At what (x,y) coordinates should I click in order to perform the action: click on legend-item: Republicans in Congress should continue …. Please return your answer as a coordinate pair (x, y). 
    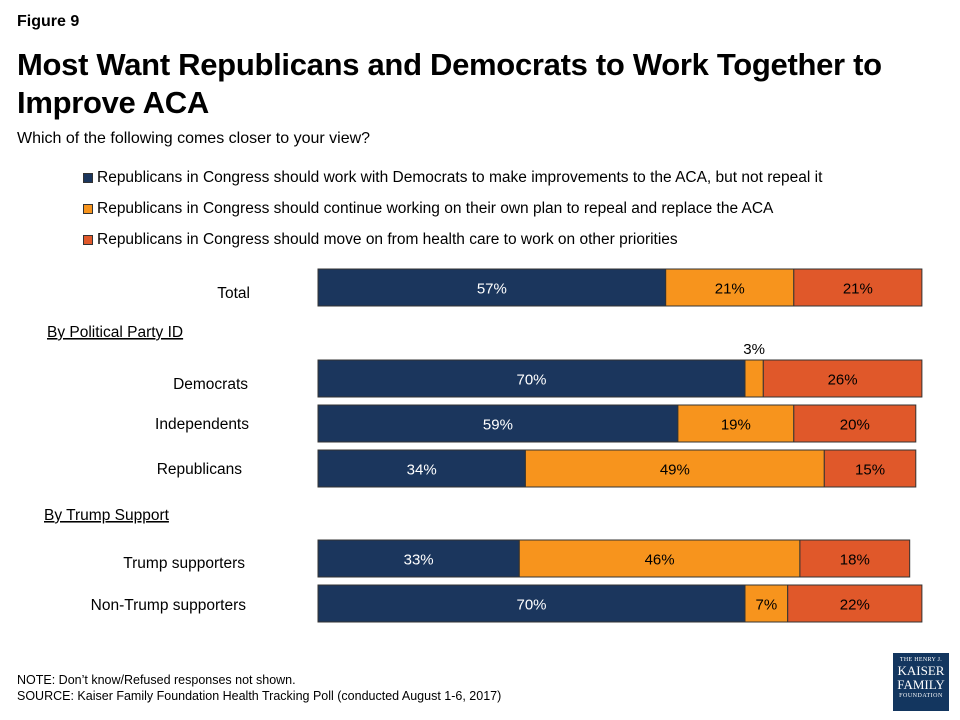
    Looking at the image, I should click on (452, 208).